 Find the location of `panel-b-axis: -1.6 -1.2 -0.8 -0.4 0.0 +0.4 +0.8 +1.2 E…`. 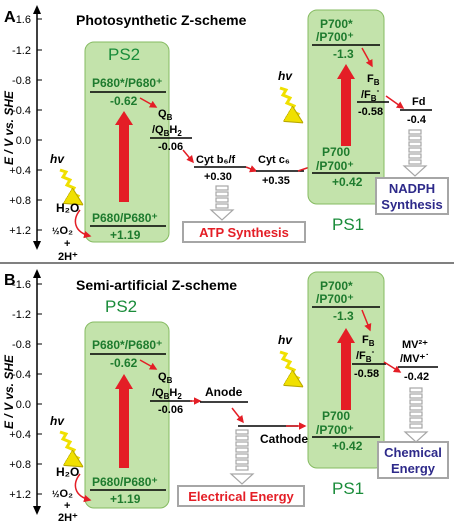

panel-b-axis: -1.6 -1.2 -0.8 -0.4 0.0 +0.4 +0.8 +1.2 E… is located at coordinates (22, 392).